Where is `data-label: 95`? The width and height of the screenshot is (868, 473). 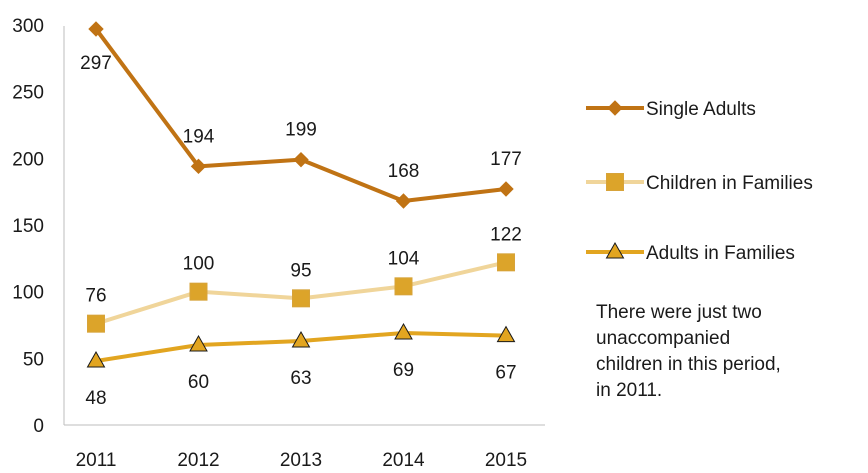 data-label: 95 is located at coordinates (300, 270).